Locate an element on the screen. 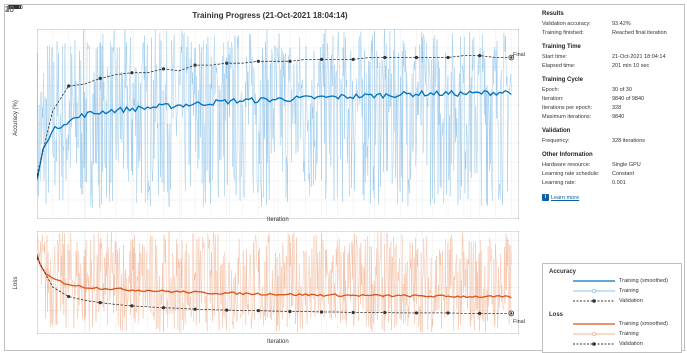 This screenshot has height=353, width=687. iterations-per-epoch-label: Iterations per epoch: is located at coordinates (567, 108).